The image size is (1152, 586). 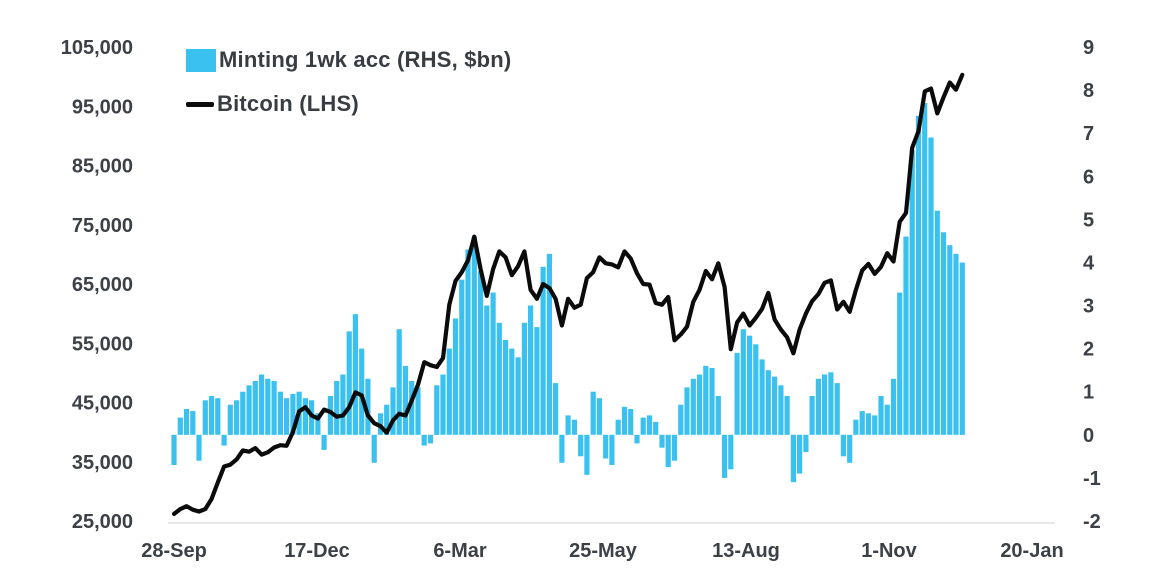 What do you see at coordinates (1088, 350) in the screenshot?
I see `right-axis-tick: 2` at bounding box center [1088, 350].